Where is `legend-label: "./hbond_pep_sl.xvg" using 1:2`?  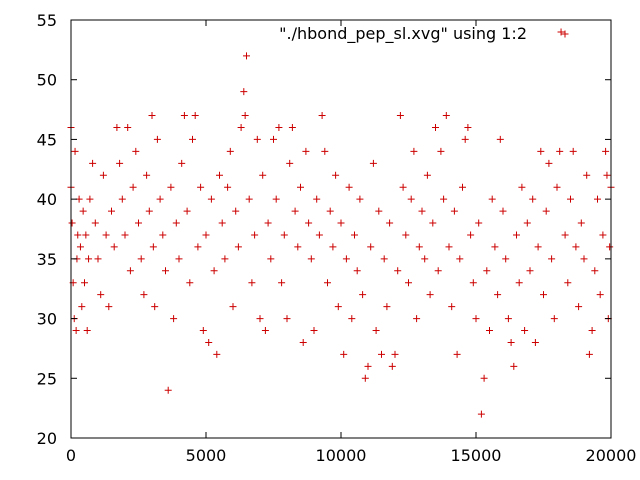 legend-label: "./hbond_pep_sl.xvg" using 1:2 is located at coordinates (403, 34).